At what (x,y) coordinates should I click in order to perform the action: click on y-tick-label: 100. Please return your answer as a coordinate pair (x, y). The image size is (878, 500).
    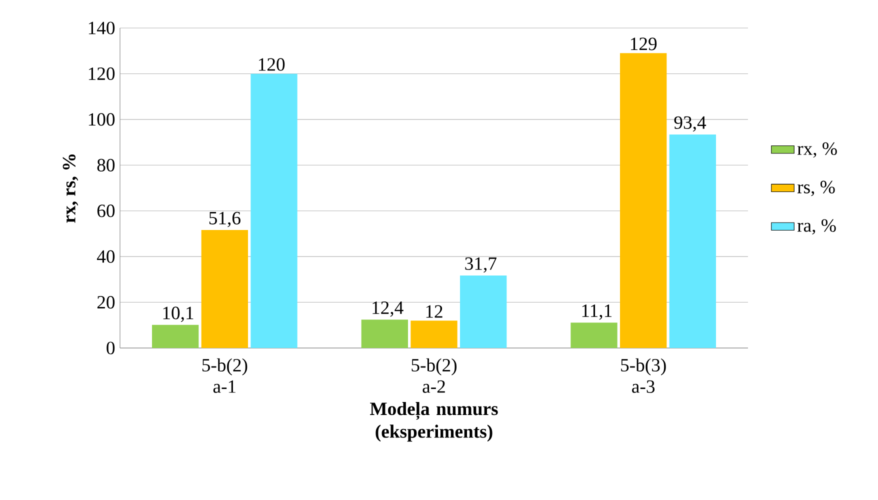
    Looking at the image, I should click on (101, 119).